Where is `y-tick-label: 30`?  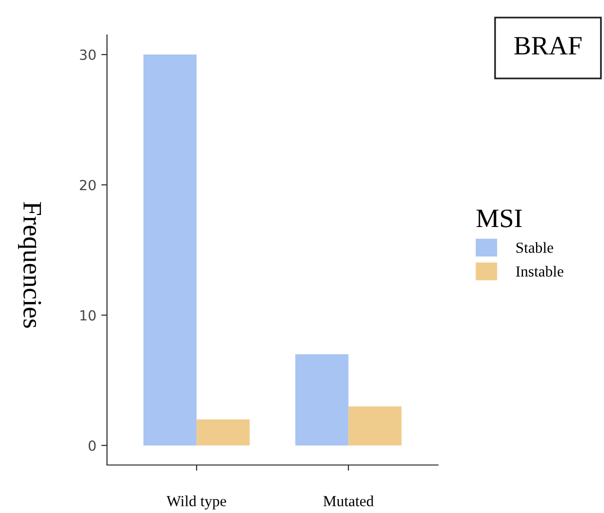
y-tick-label: 30 is located at coordinates (88, 55).